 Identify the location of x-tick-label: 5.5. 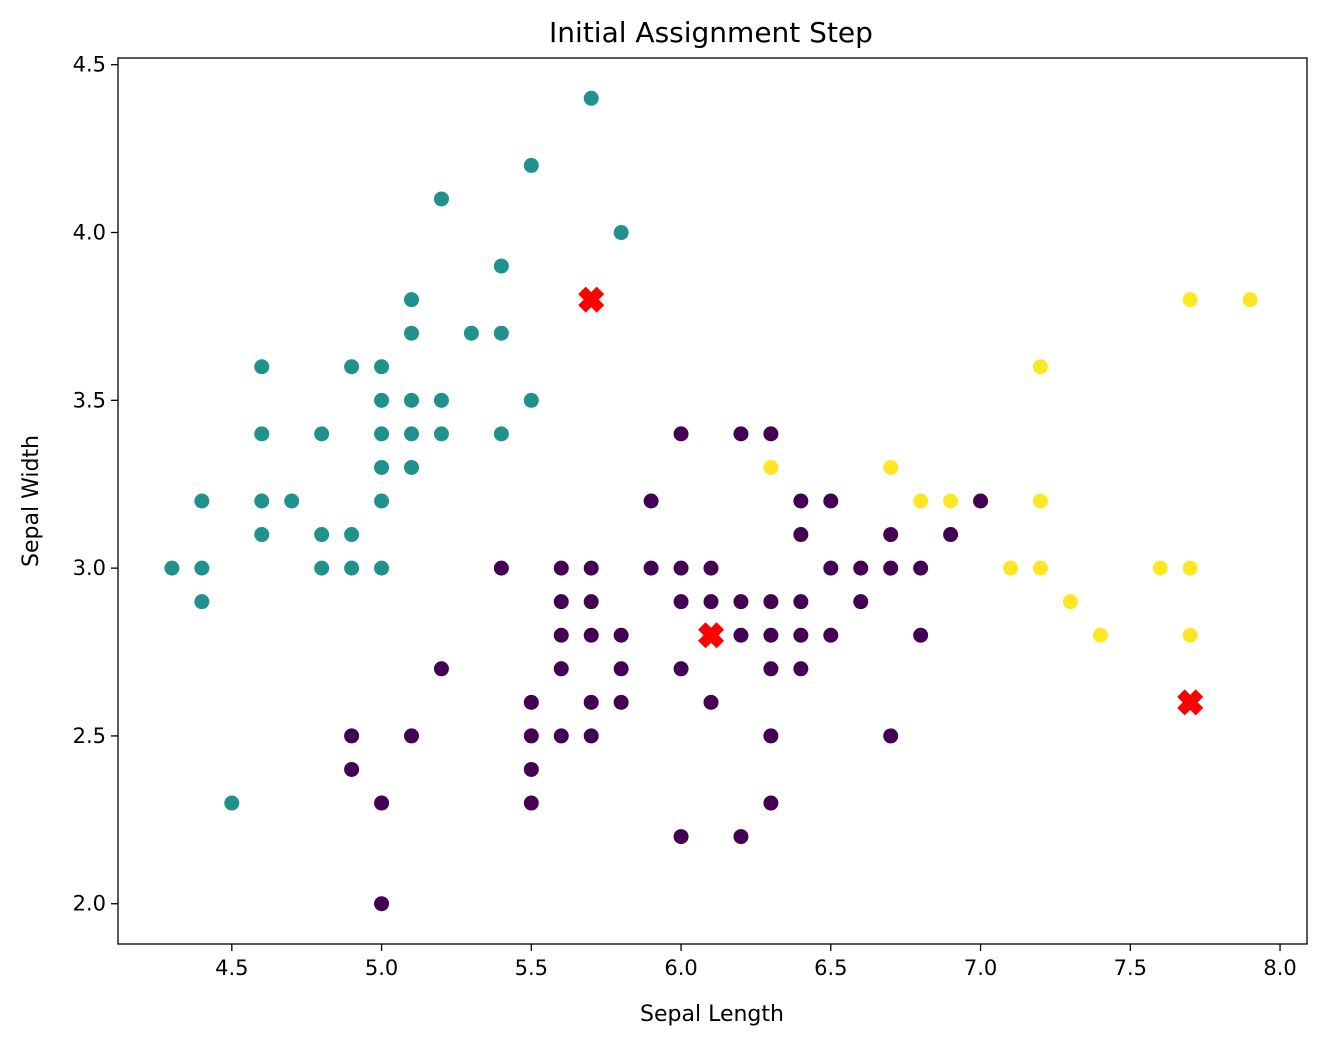
(531, 968).